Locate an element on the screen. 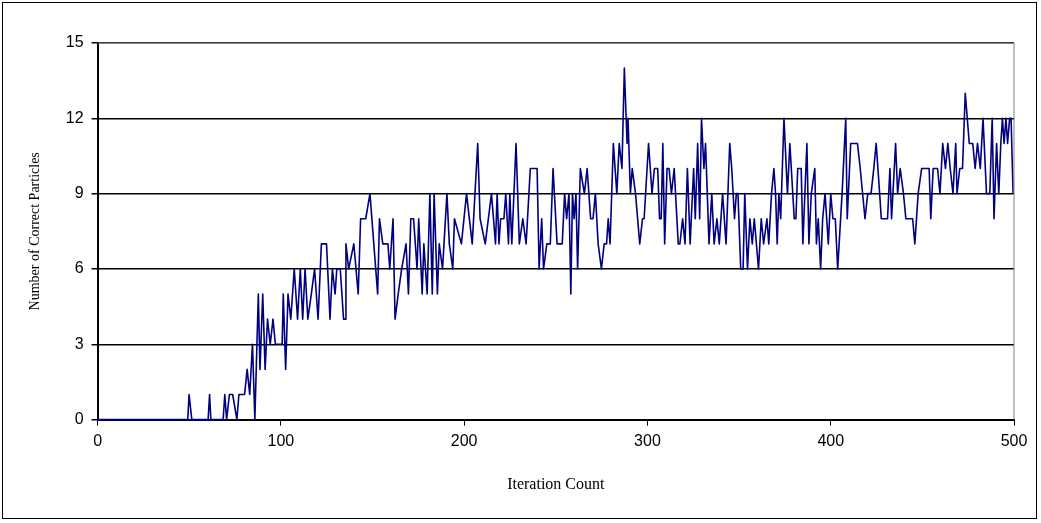 This screenshot has width=1041, height=523. x-tick-label: 100 is located at coordinates (281, 440).